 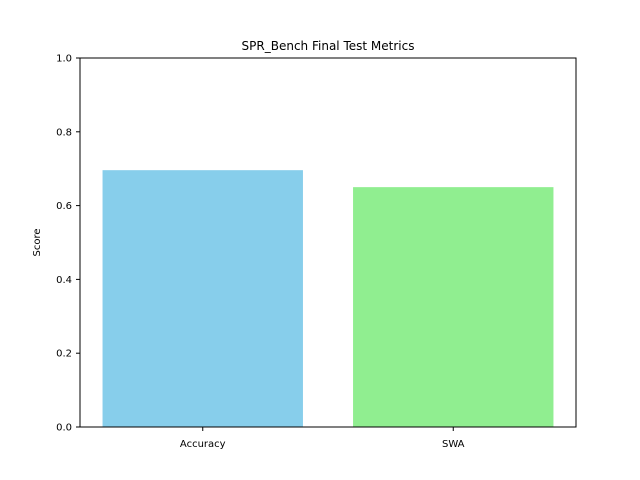 I want to click on y-tick-label: 0.2, so click(x=64, y=354).